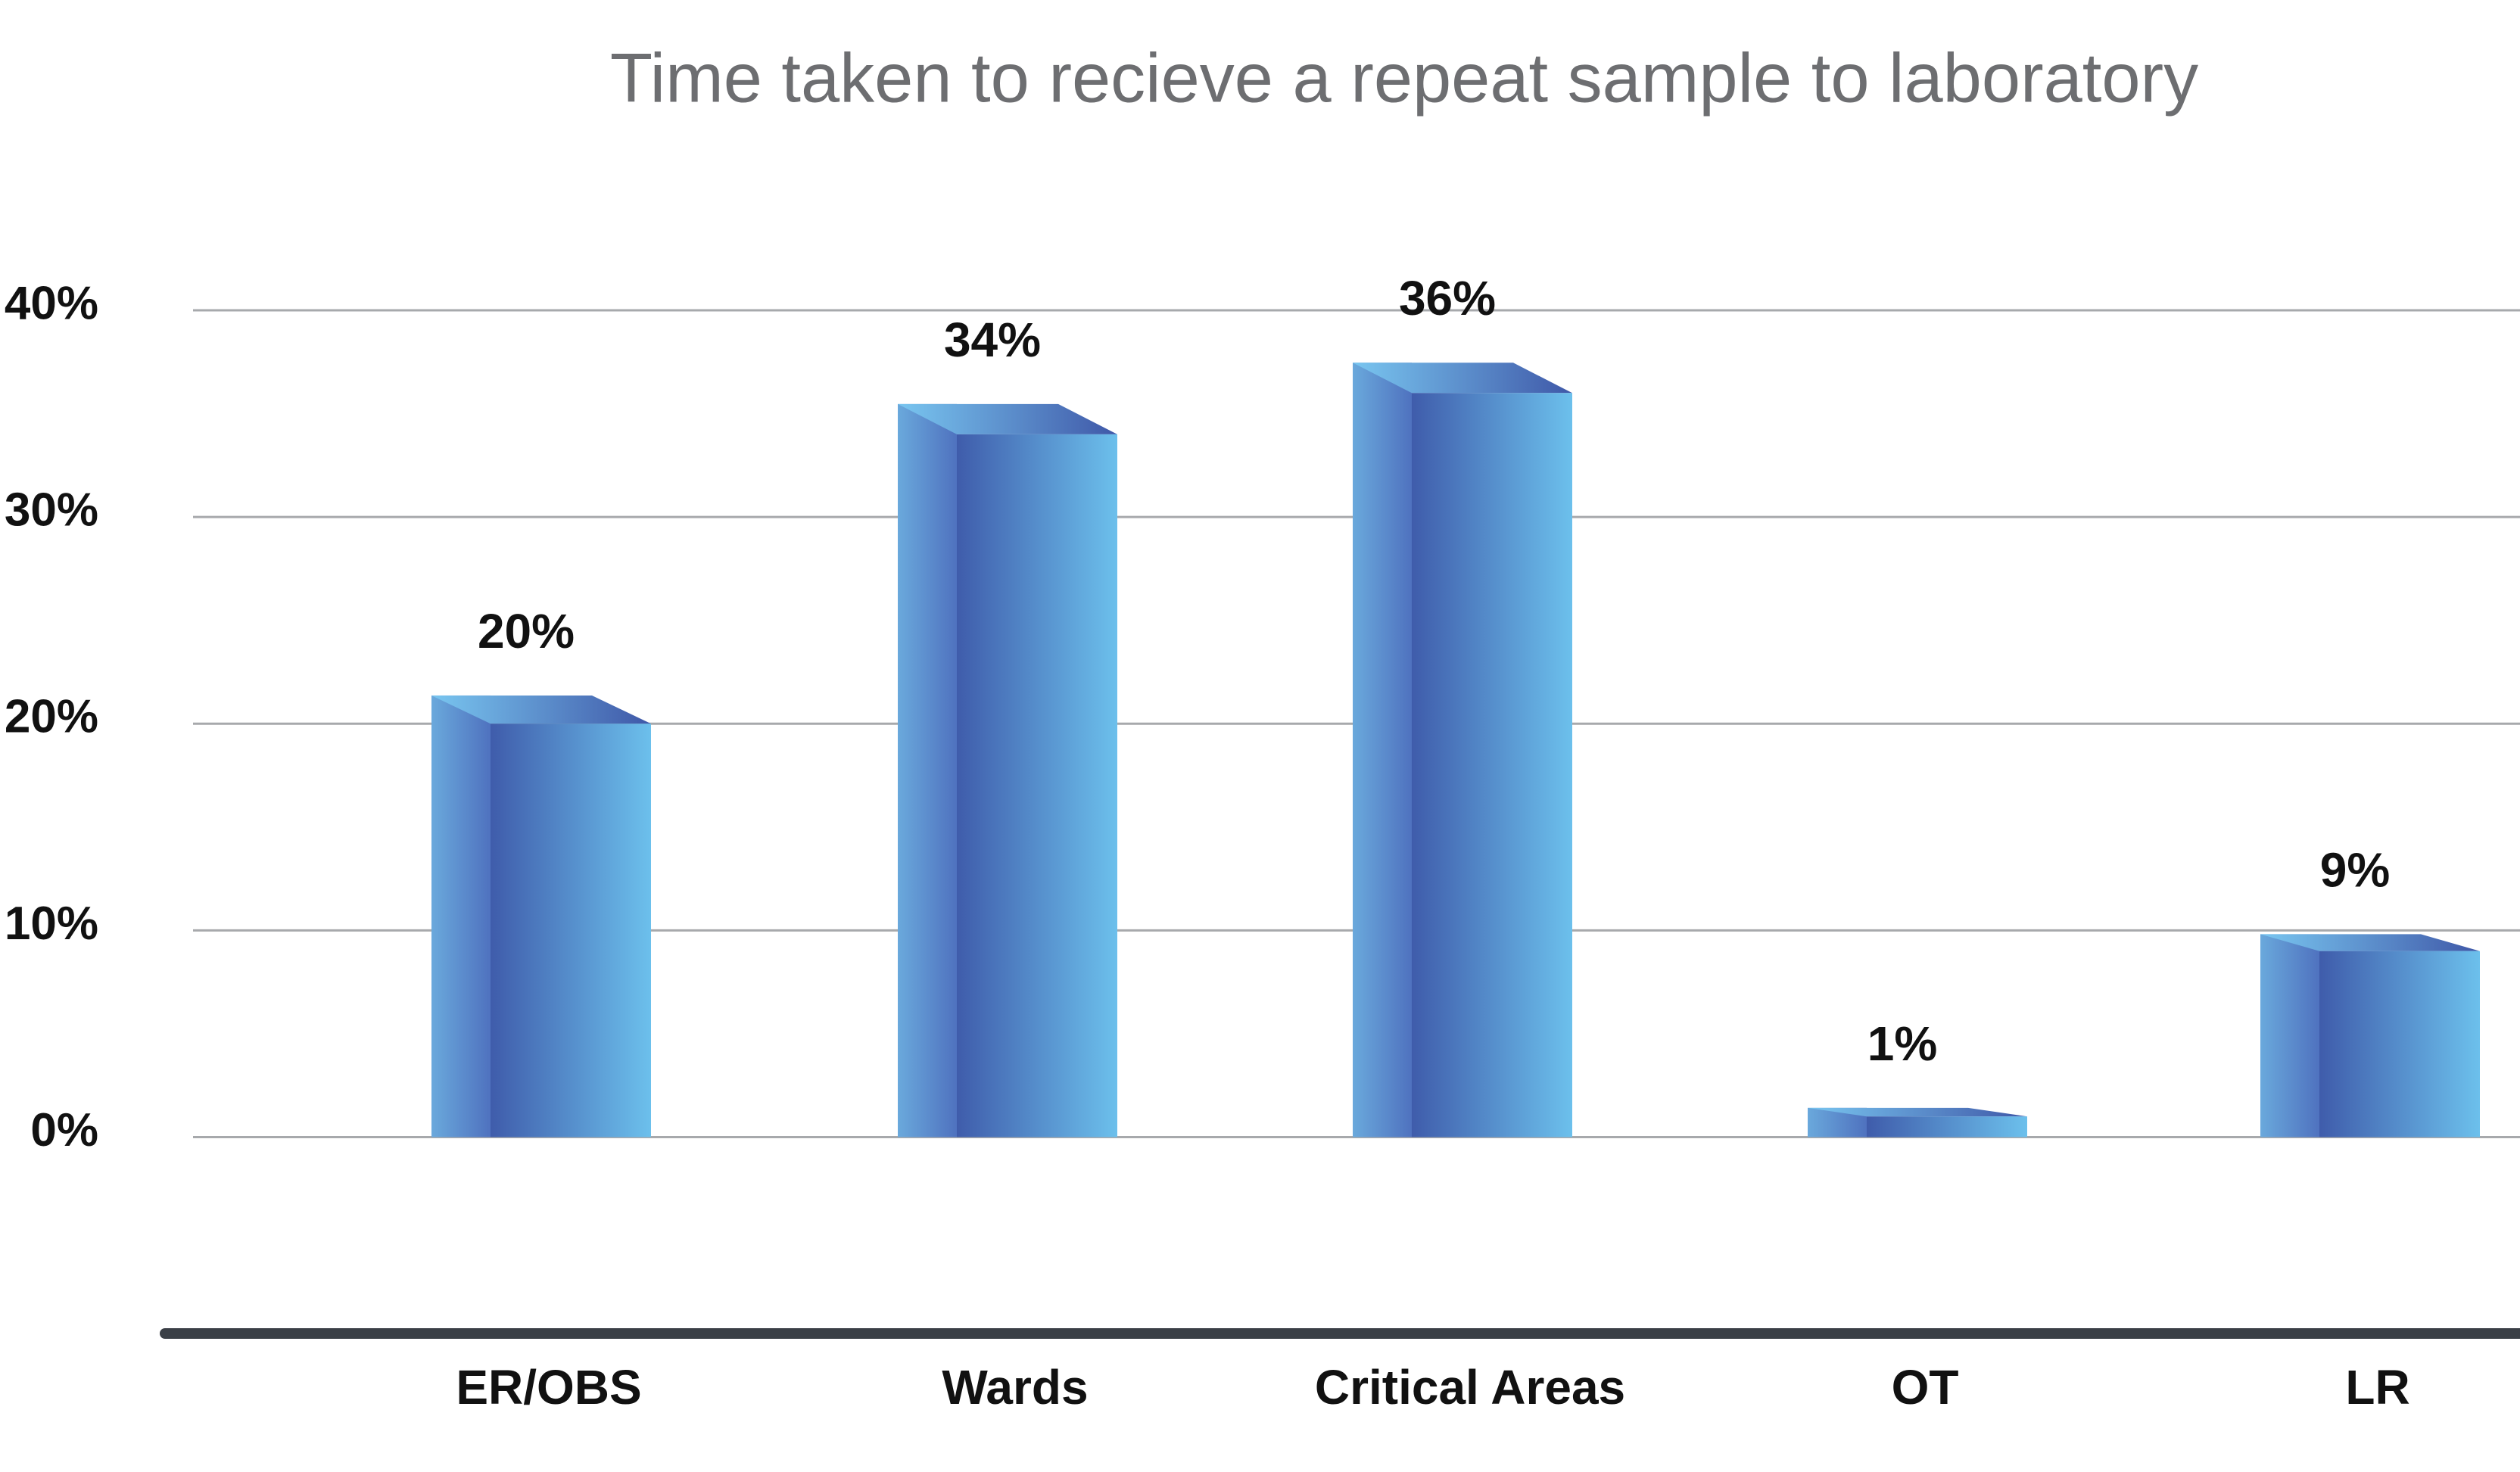 This screenshot has width=2520, height=1472. What do you see at coordinates (64, 1130) in the screenshot?
I see `y-tick-label: 0%` at bounding box center [64, 1130].